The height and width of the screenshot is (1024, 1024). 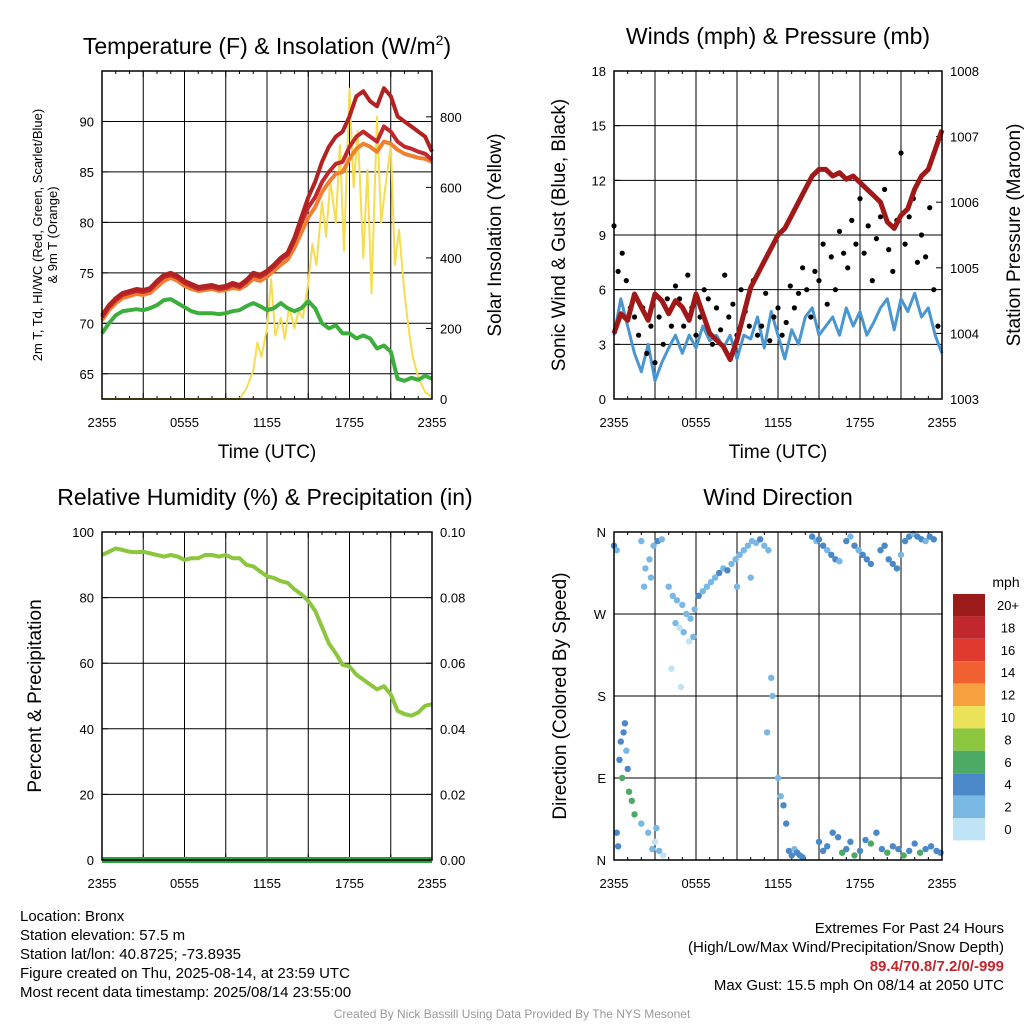 What do you see at coordinates (1007, 739) in the screenshot?
I see `colorbar-label: 8` at bounding box center [1007, 739].